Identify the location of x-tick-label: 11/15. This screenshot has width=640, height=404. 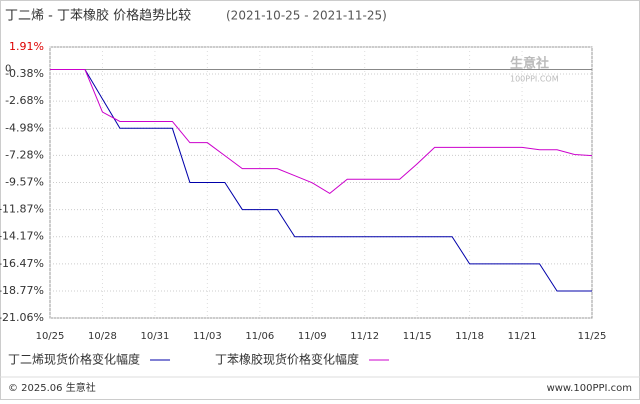
(417, 336).